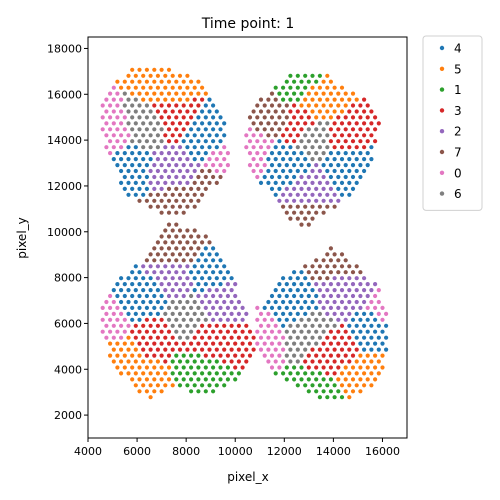  Describe the element at coordinates (68, 323) in the screenshot. I see `y-tick-label: 6000` at that location.